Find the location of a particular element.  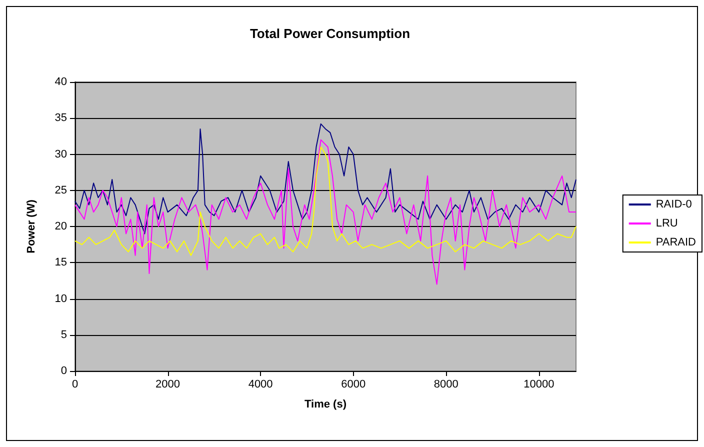

y-tick-label: 15 is located at coordinates (60, 262).